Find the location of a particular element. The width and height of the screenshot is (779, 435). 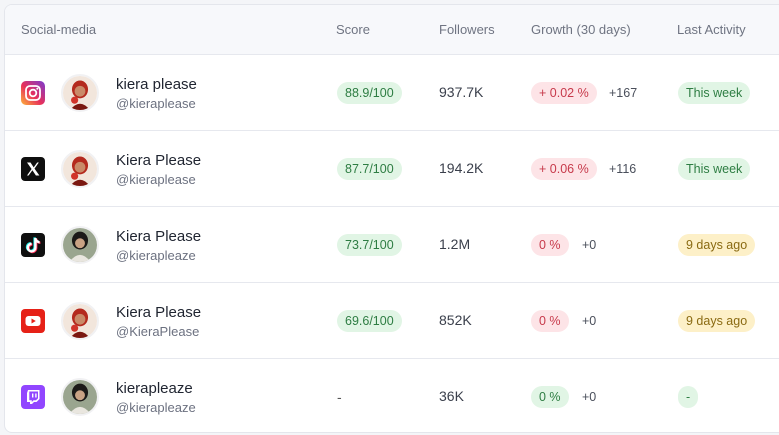

growth-delta: +167 is located at coordinates (623, 93).